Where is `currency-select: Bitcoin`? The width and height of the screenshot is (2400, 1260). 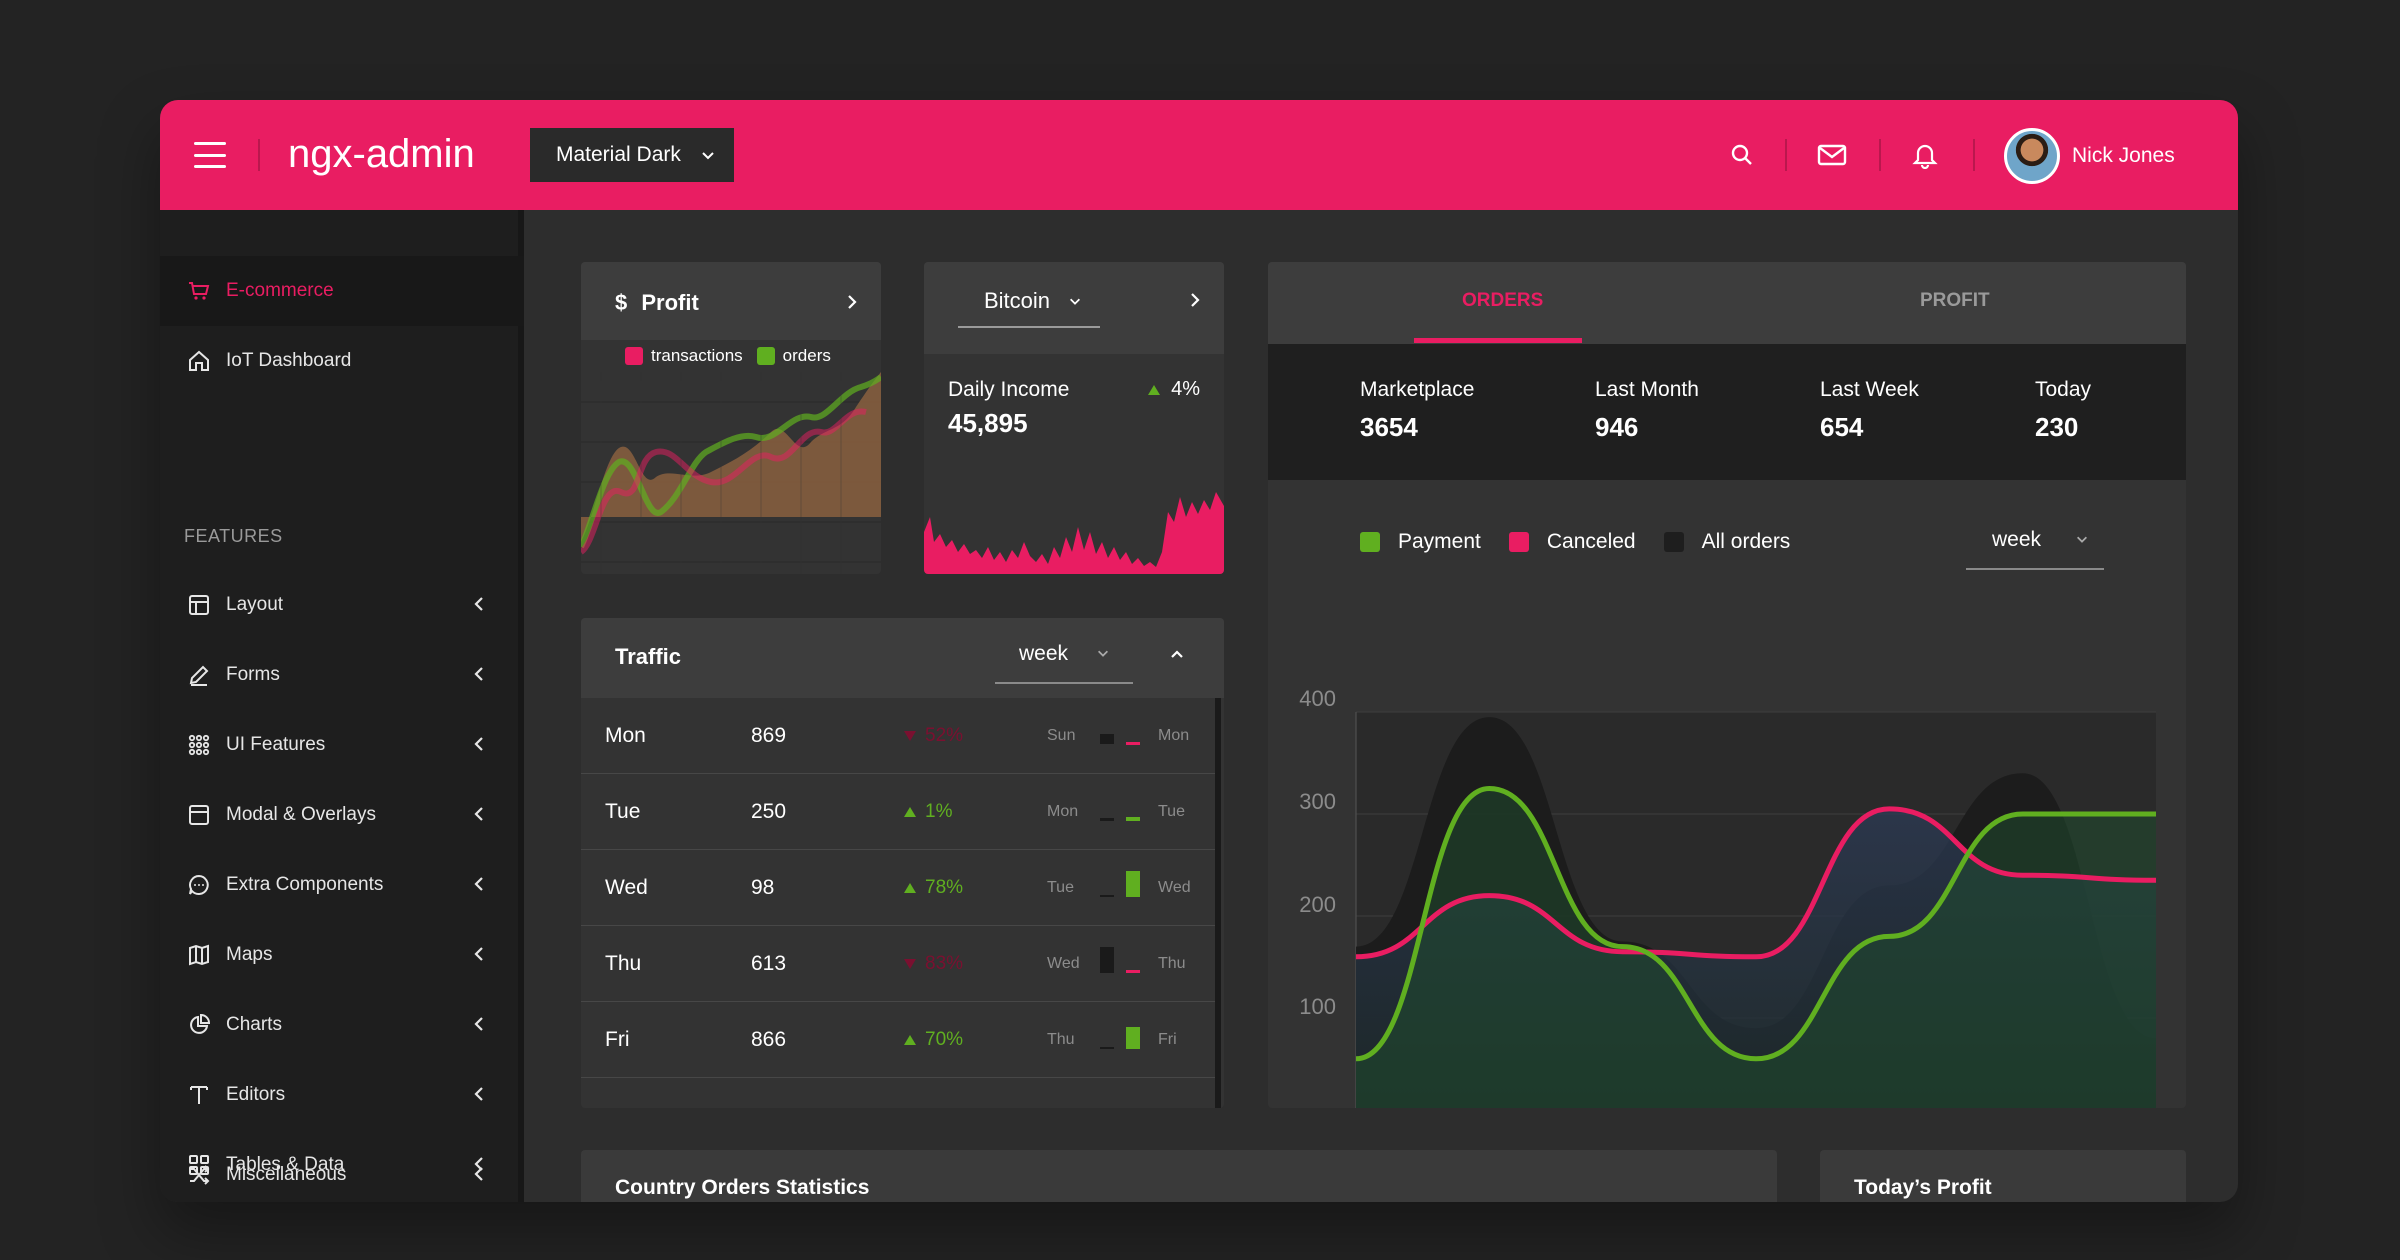 currency-select: Bitcoin is located at coordinates (1033, 301).